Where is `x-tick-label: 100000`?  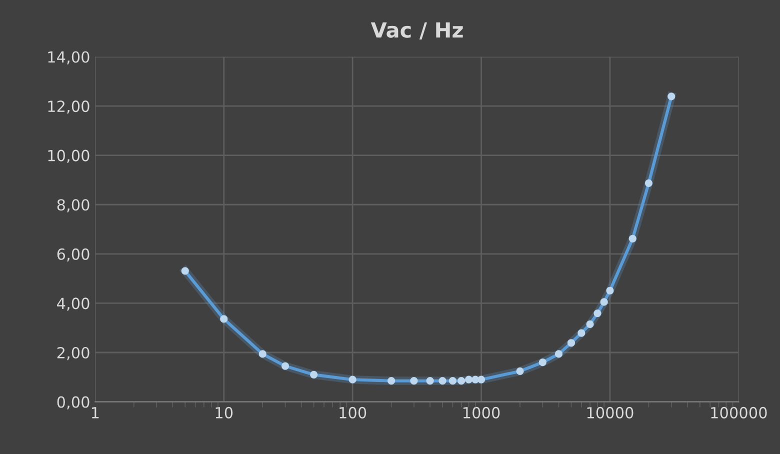 x-tick-label: 100000 is located at coordinates (739, 412).